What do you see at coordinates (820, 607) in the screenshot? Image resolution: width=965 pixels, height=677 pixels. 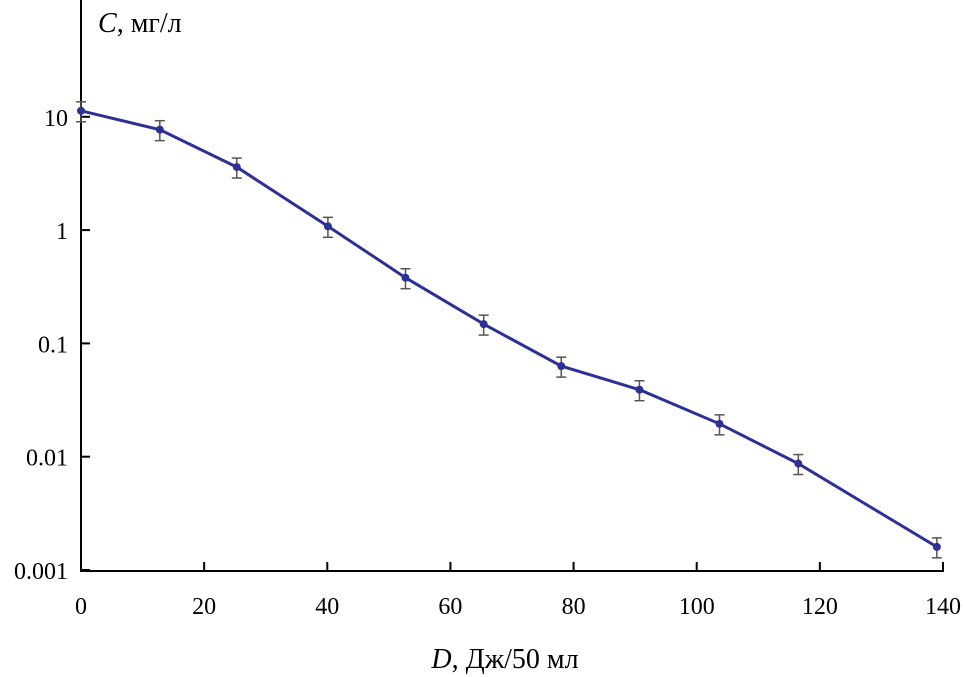 I see `x-tick-label: 120` at bounding box center [820, 607].